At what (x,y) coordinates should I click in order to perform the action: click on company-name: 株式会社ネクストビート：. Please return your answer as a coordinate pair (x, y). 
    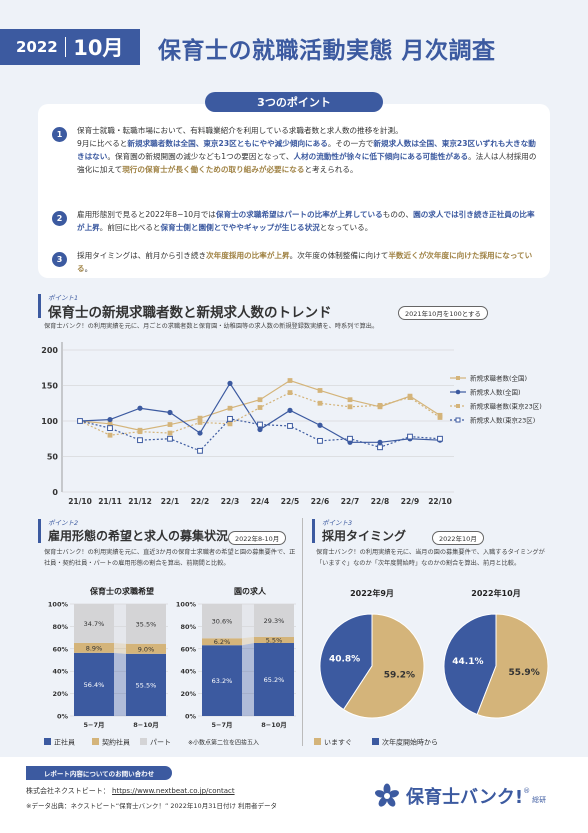
    Looking at the image, I should click on (68, 791).